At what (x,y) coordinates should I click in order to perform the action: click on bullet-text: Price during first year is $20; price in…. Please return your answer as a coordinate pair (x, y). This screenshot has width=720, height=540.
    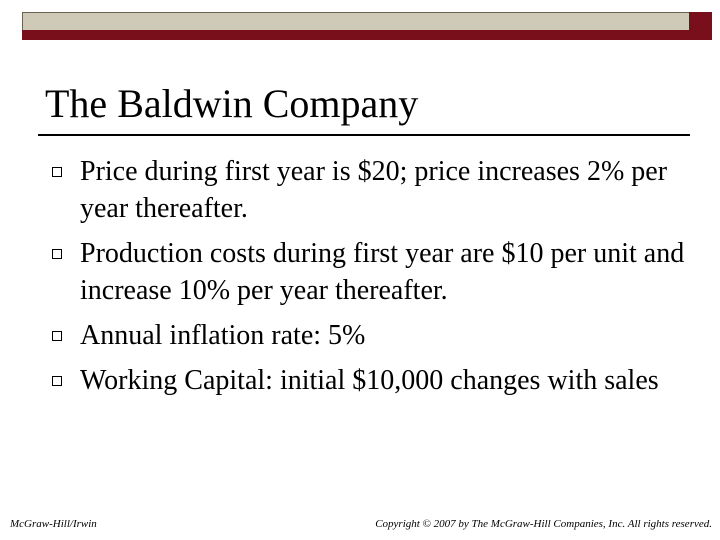
    Looking at the image, I should click on (374, 190).